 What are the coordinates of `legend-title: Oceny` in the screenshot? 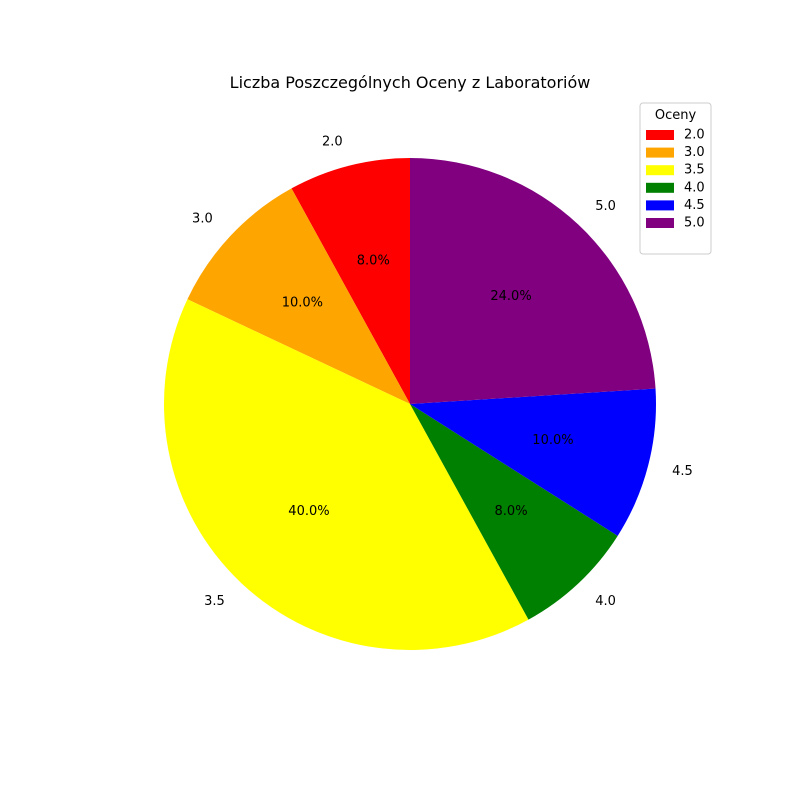 It's located at (676, 115).